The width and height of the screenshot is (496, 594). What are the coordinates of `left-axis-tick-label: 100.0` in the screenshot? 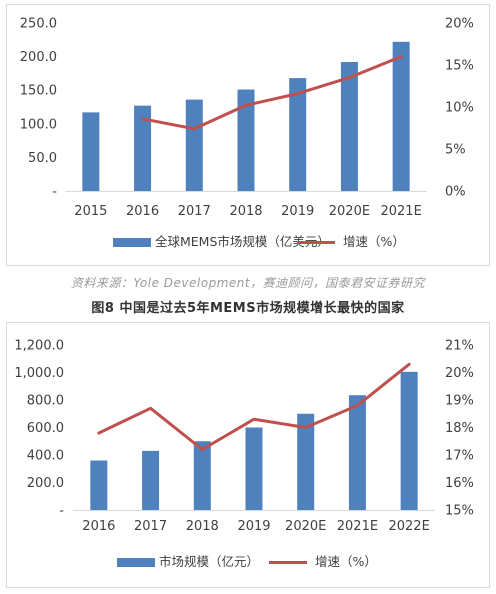 It's located at (38, 124).